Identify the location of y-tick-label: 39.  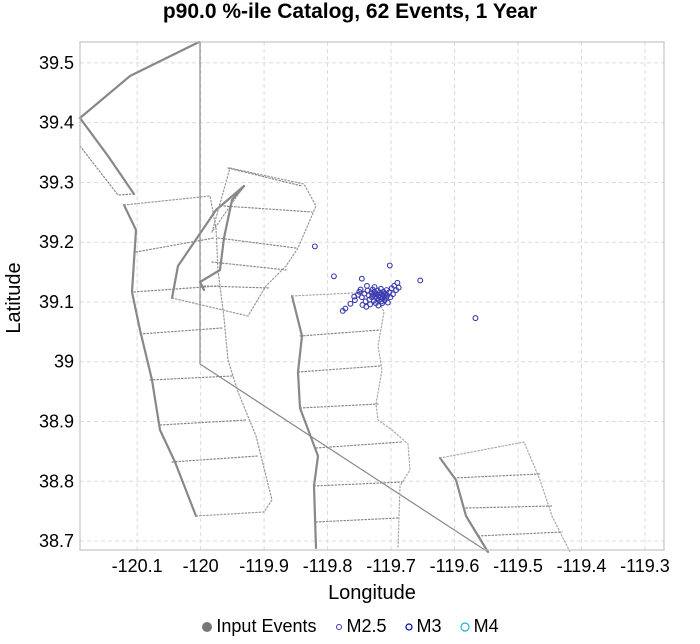
(64, 362).